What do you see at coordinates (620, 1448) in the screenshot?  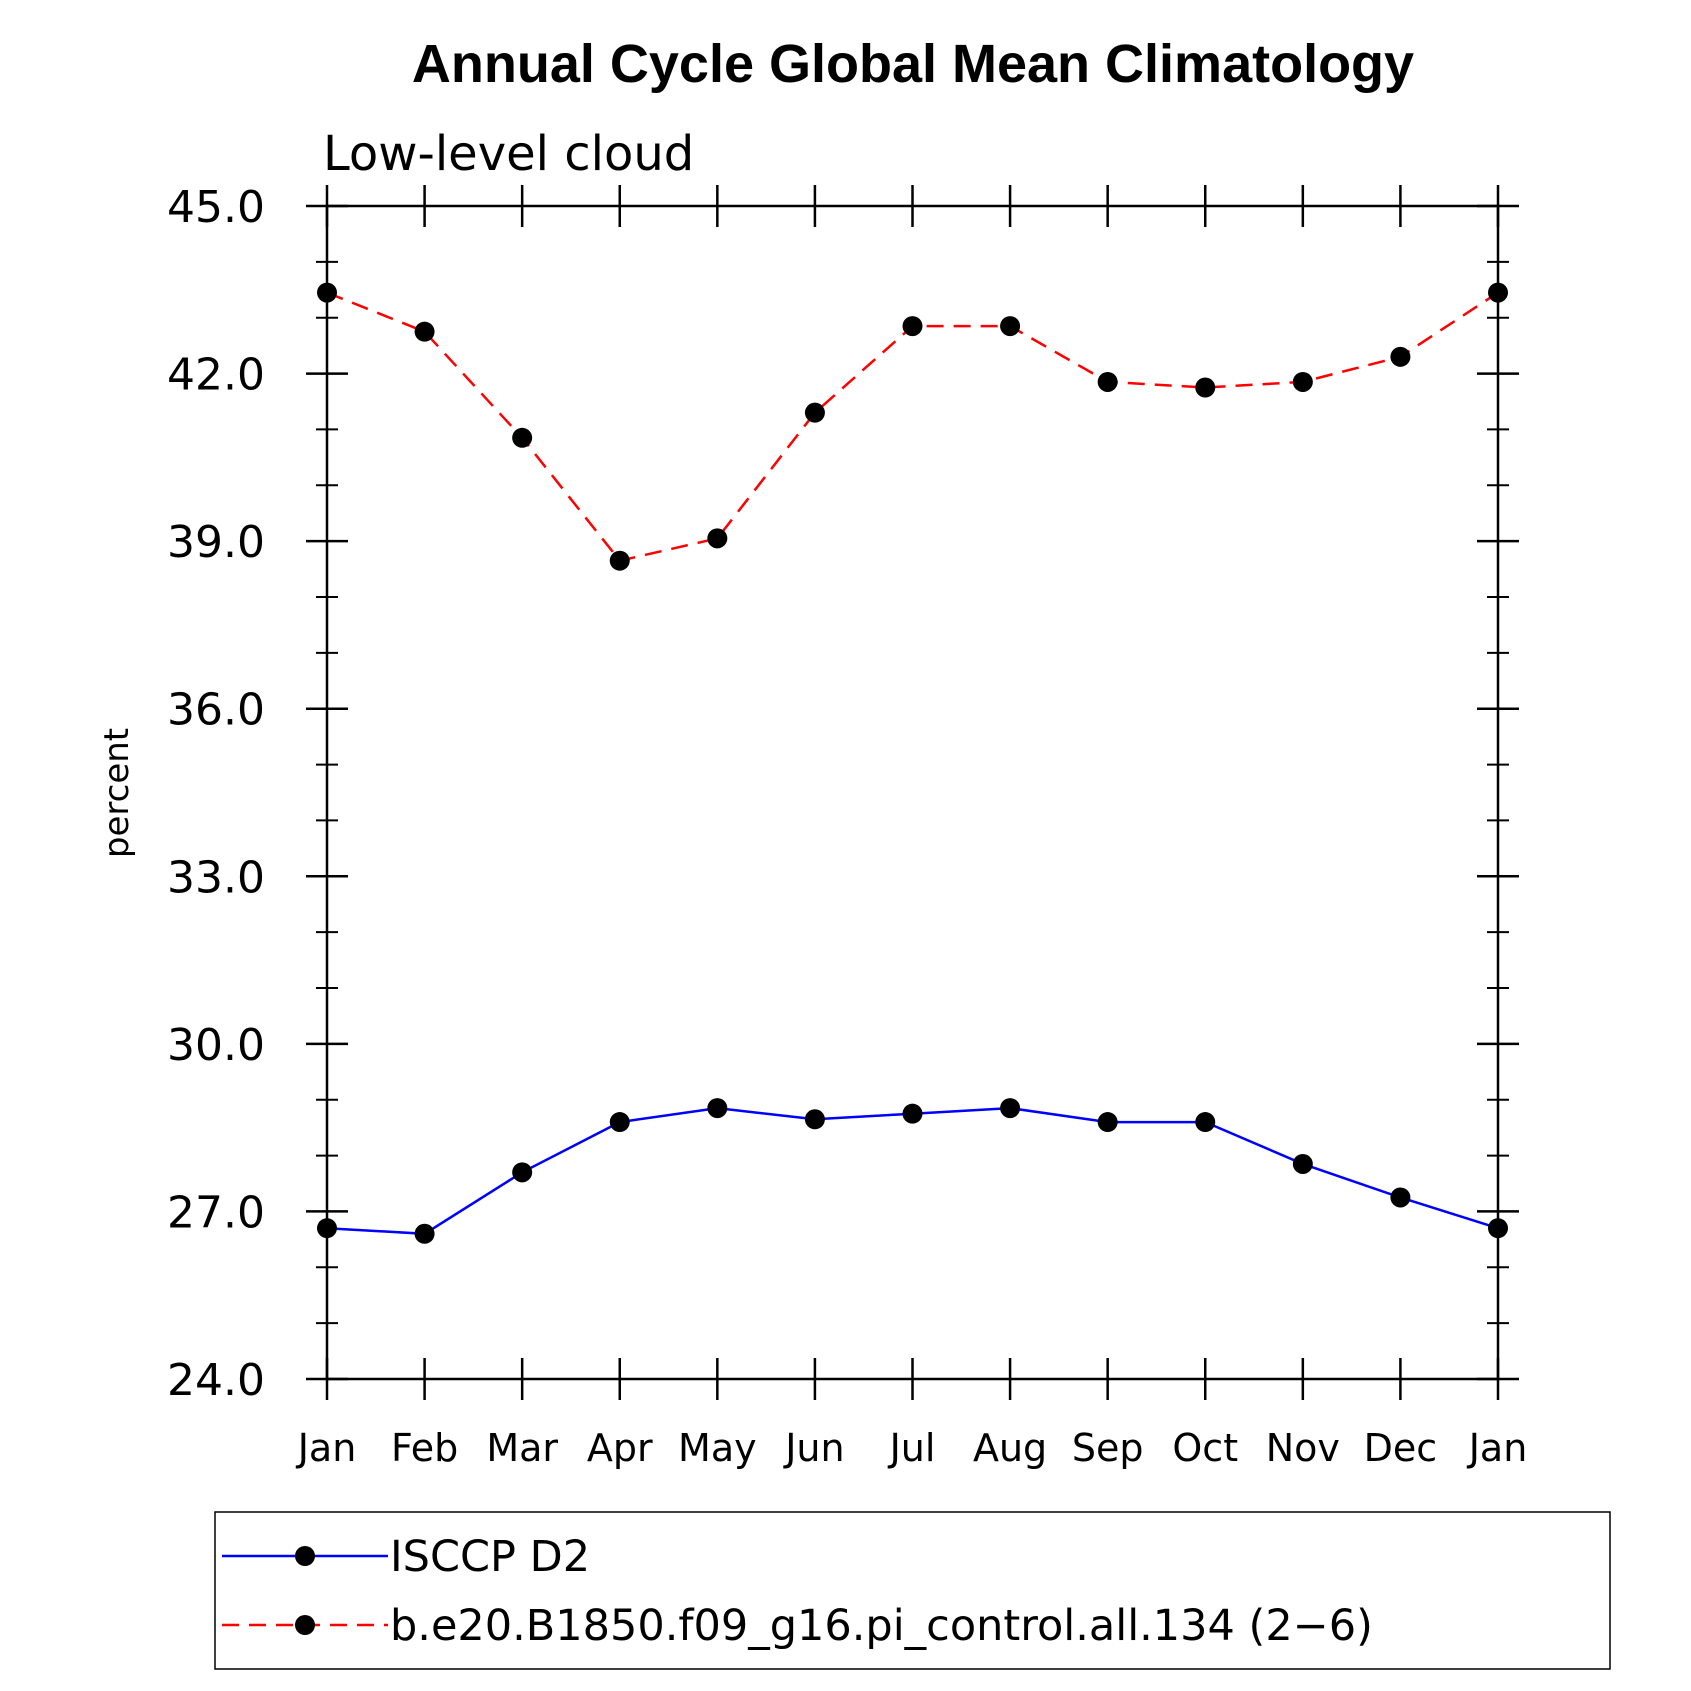 I see `x-tick-label: Apr` at bounding box center [620, 1448].